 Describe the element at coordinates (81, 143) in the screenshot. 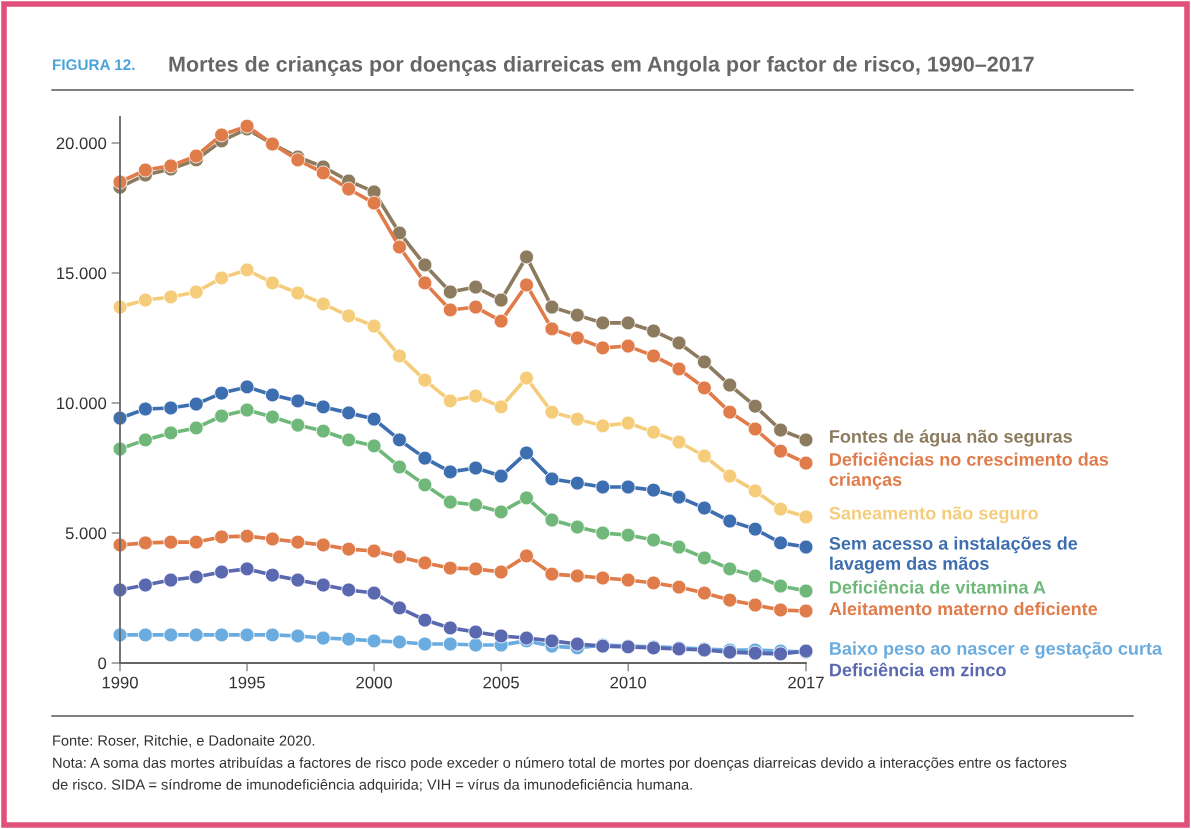

I see `y-tick-label: 20.000` at that location.